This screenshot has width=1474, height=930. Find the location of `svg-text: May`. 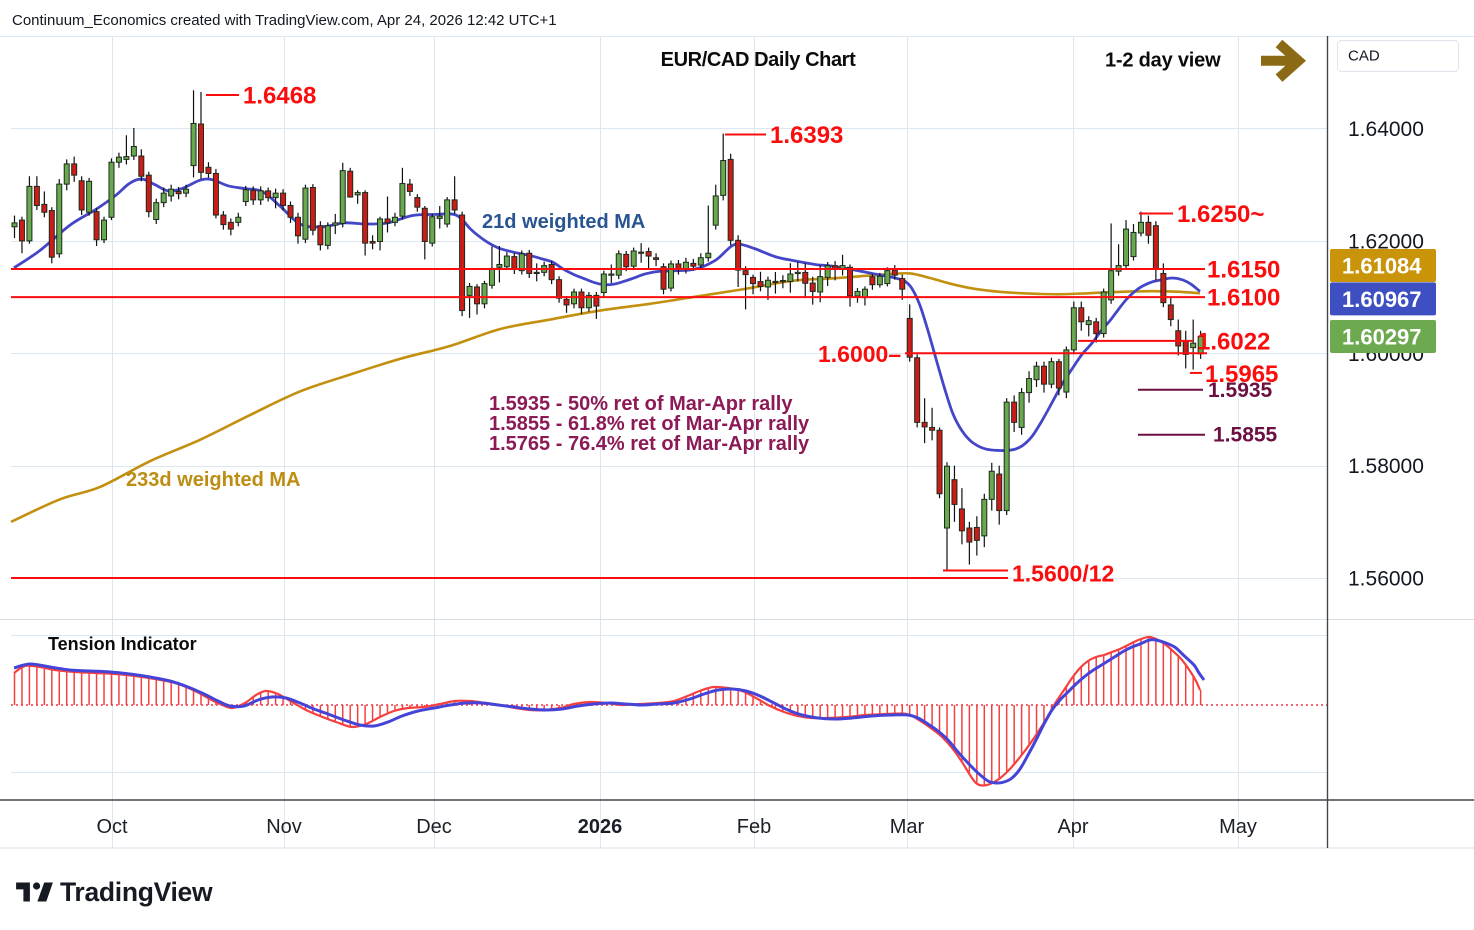

svg-text: May is located at coordinates (1238, 827).